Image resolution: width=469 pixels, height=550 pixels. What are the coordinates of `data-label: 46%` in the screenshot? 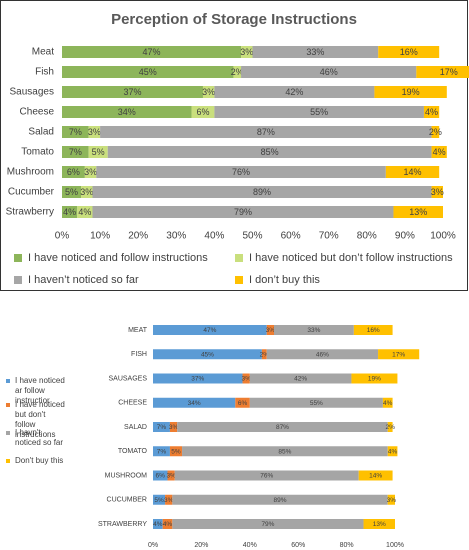 It's located at (322, 354).